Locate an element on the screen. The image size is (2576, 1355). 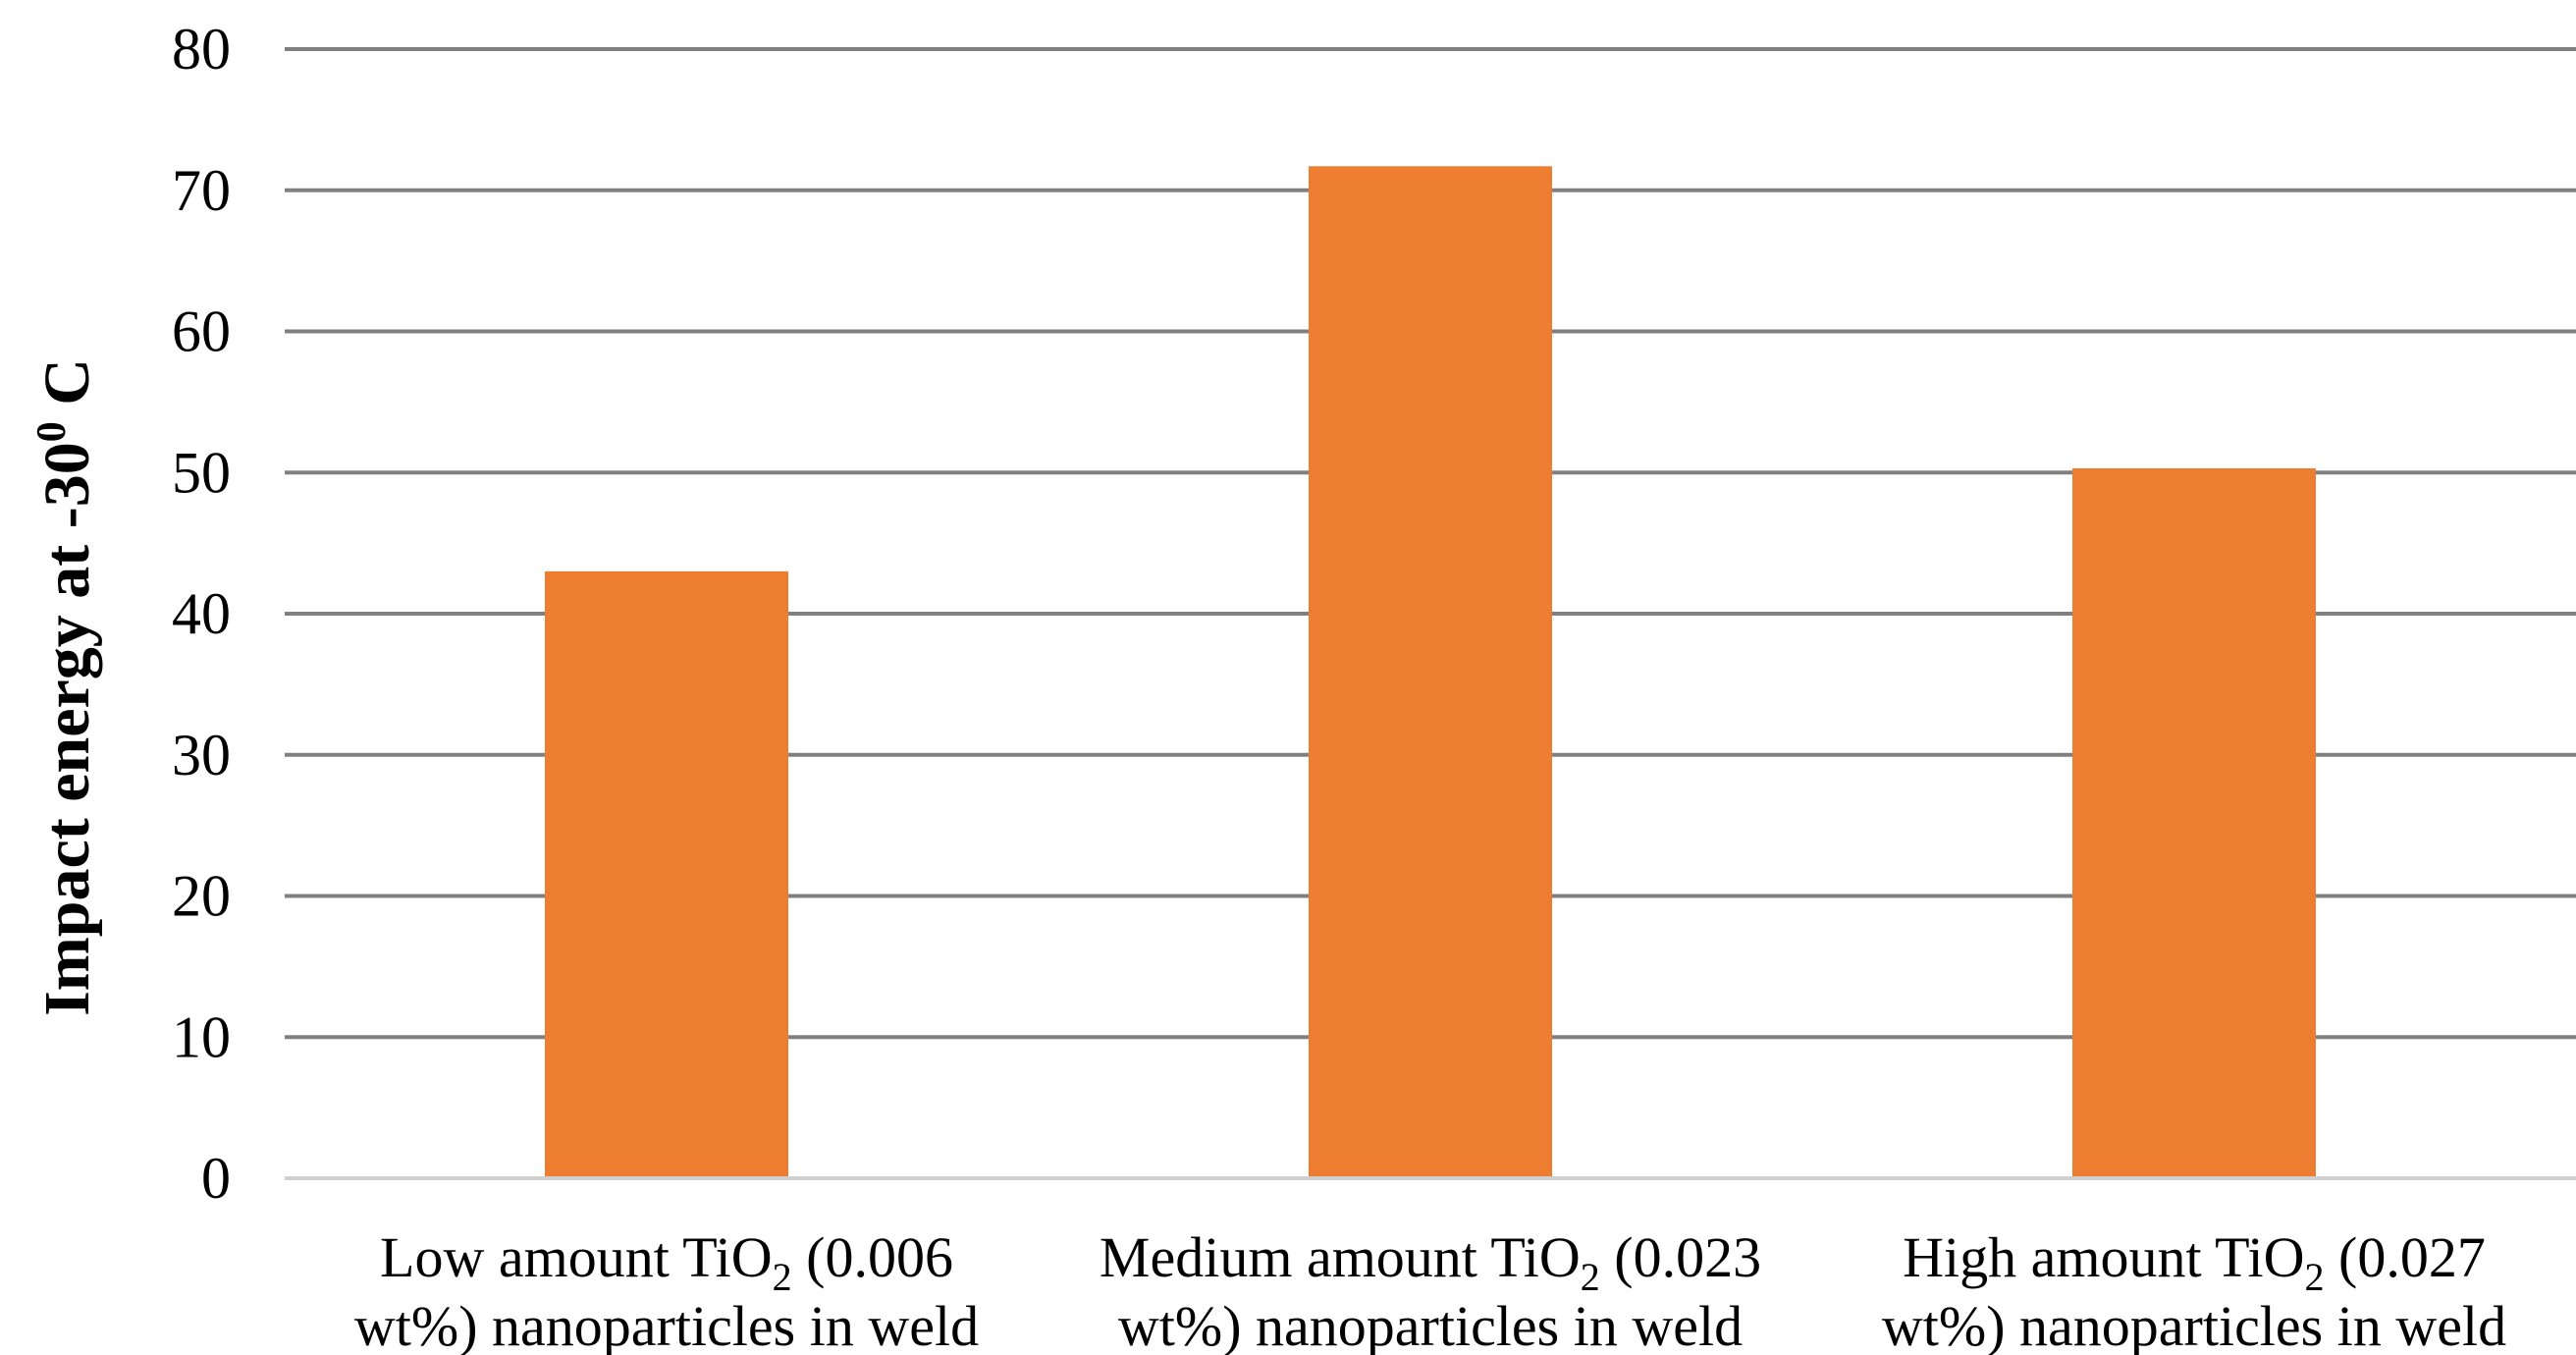
y-tick-label: 40 is located at coordinates (201, 613).